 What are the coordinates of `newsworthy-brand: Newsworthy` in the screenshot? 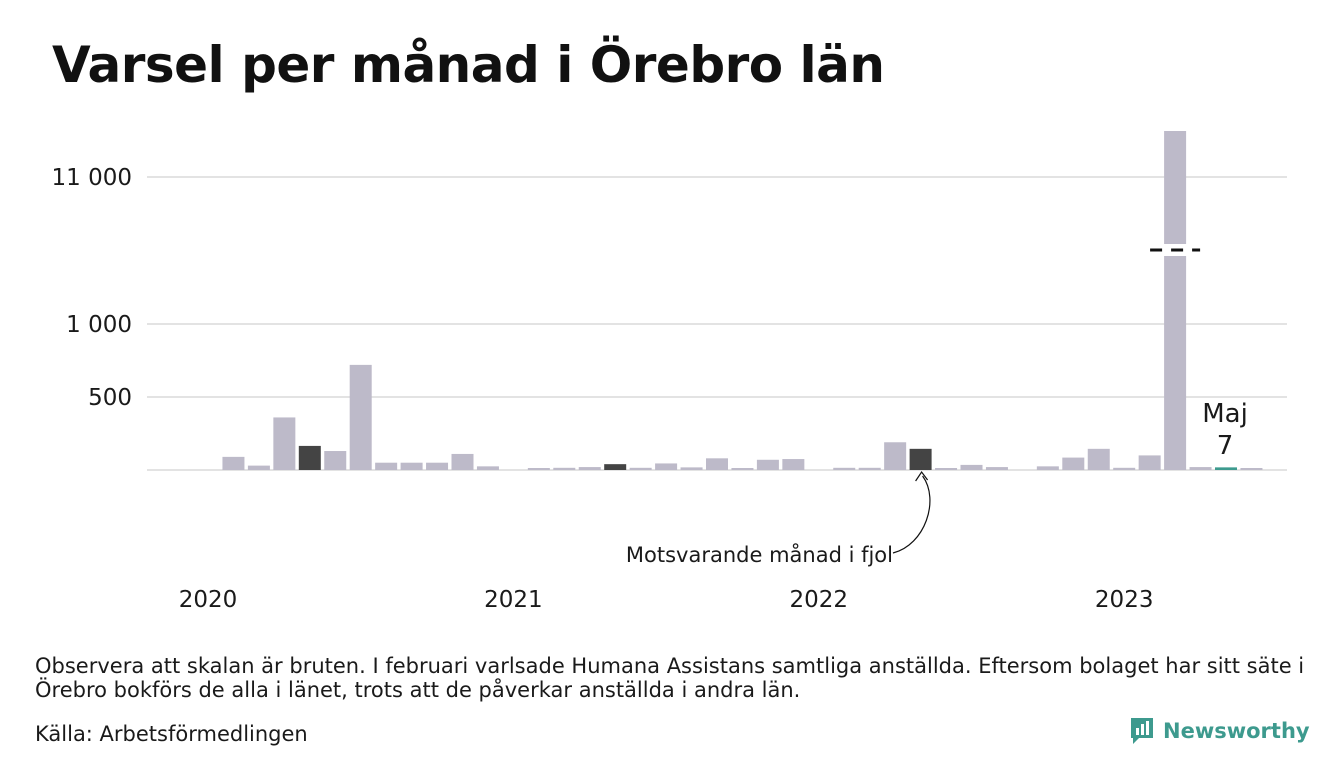 It's located at (1219, 731).